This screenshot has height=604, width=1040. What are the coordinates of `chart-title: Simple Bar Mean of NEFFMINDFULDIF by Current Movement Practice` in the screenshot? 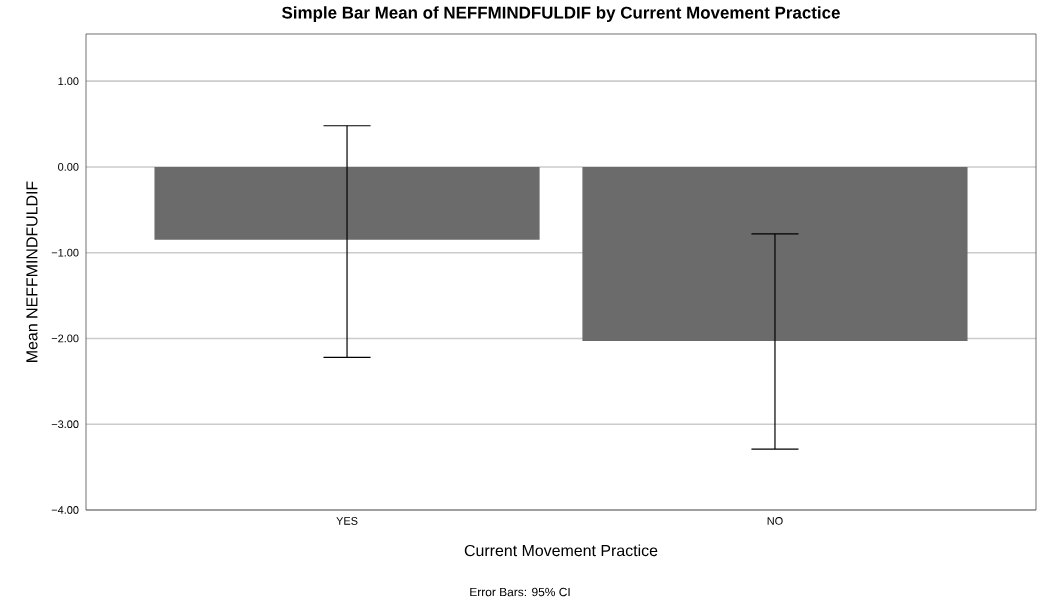 It's located at (561, 14).